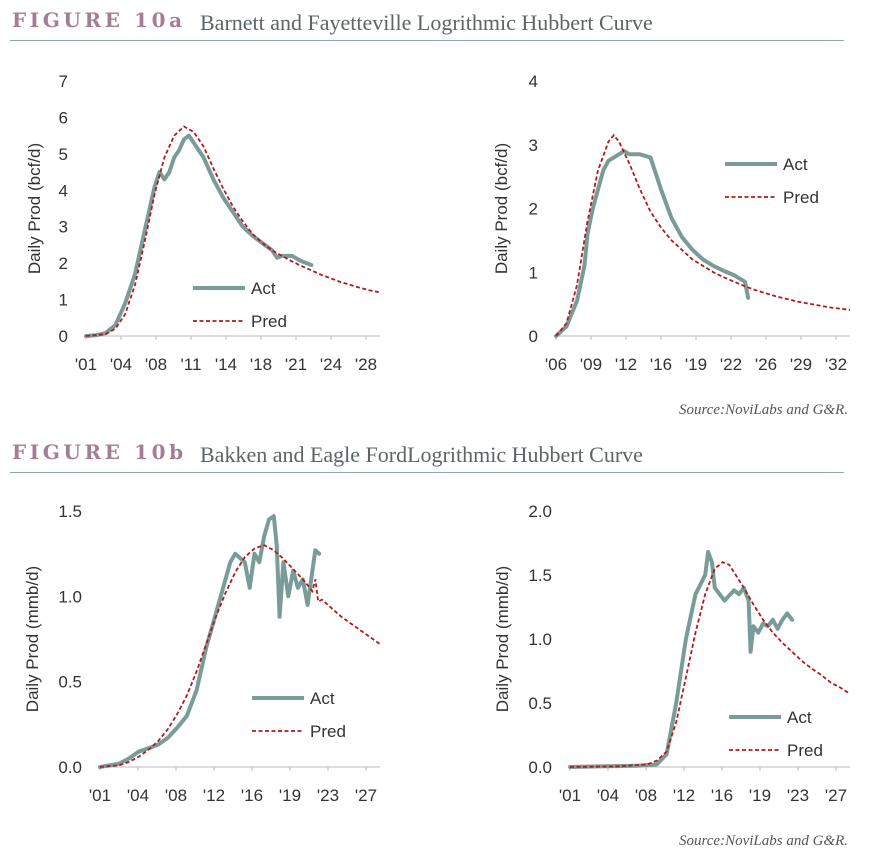  Describe the element at coordinates (331, 364) in the screenshot. I see `x-tick-label: '24` at that location.